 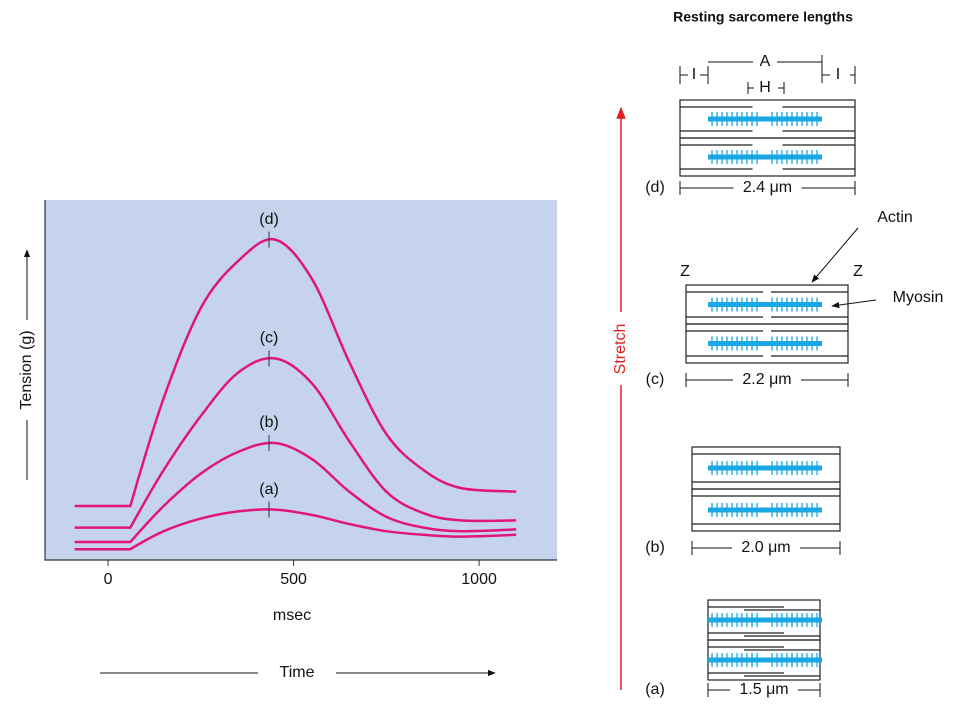 I want to click on myosin-arrow, so click(x=854, y=304).